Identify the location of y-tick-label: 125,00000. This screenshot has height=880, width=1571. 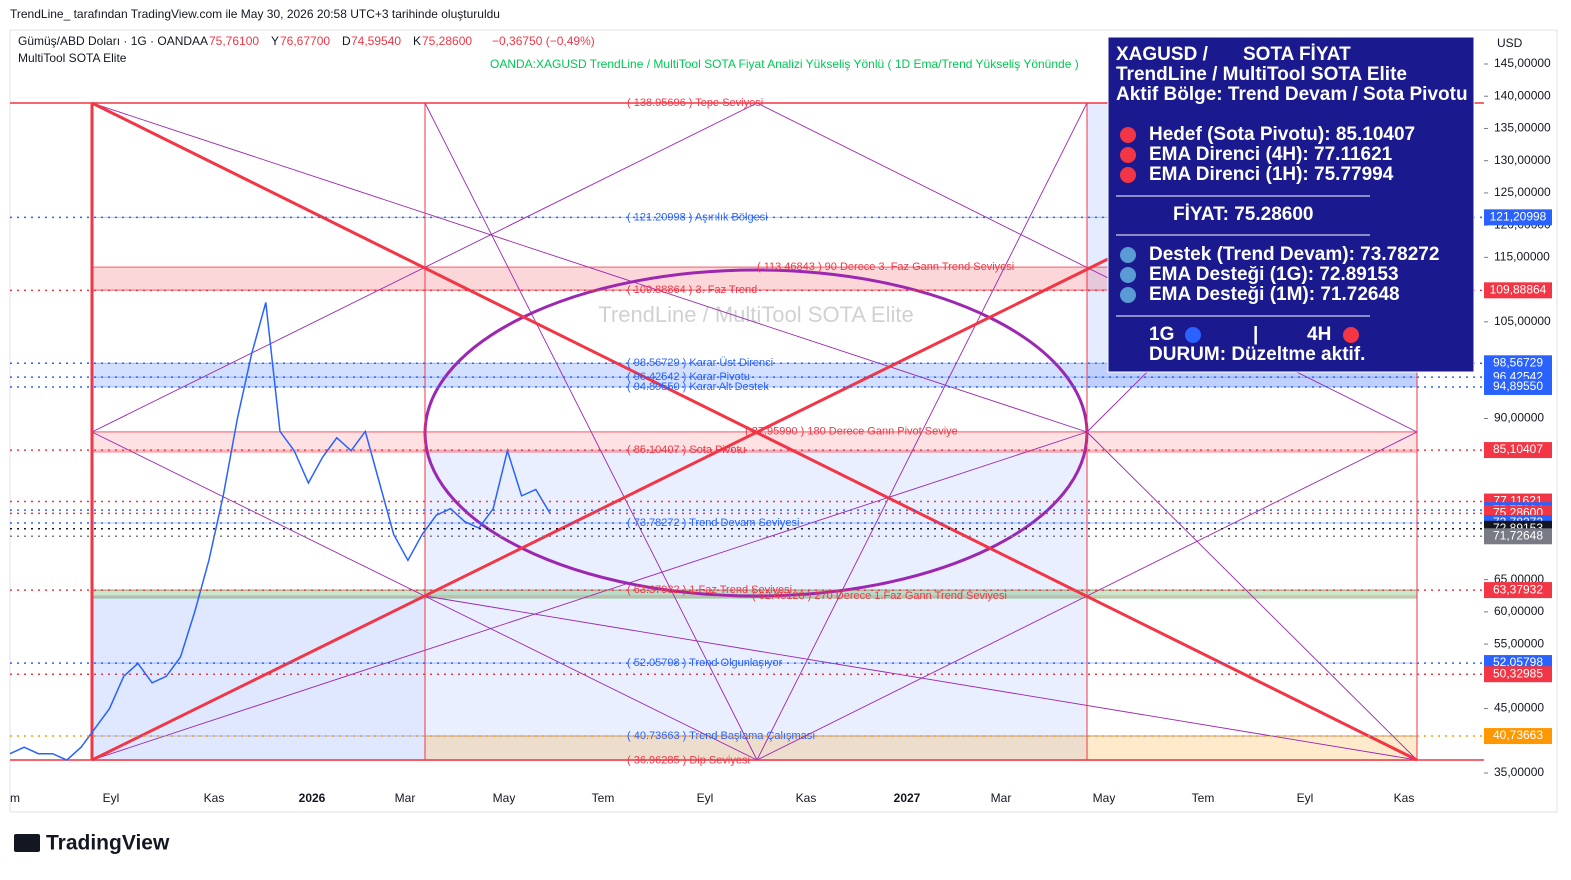
(1522, 192).